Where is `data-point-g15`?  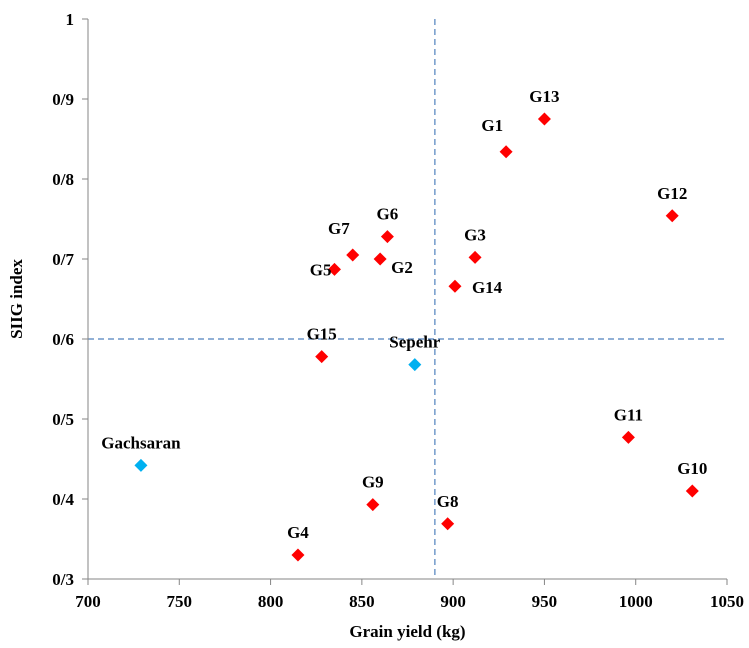
data-point-g15 is located at coordinates (322, 357).